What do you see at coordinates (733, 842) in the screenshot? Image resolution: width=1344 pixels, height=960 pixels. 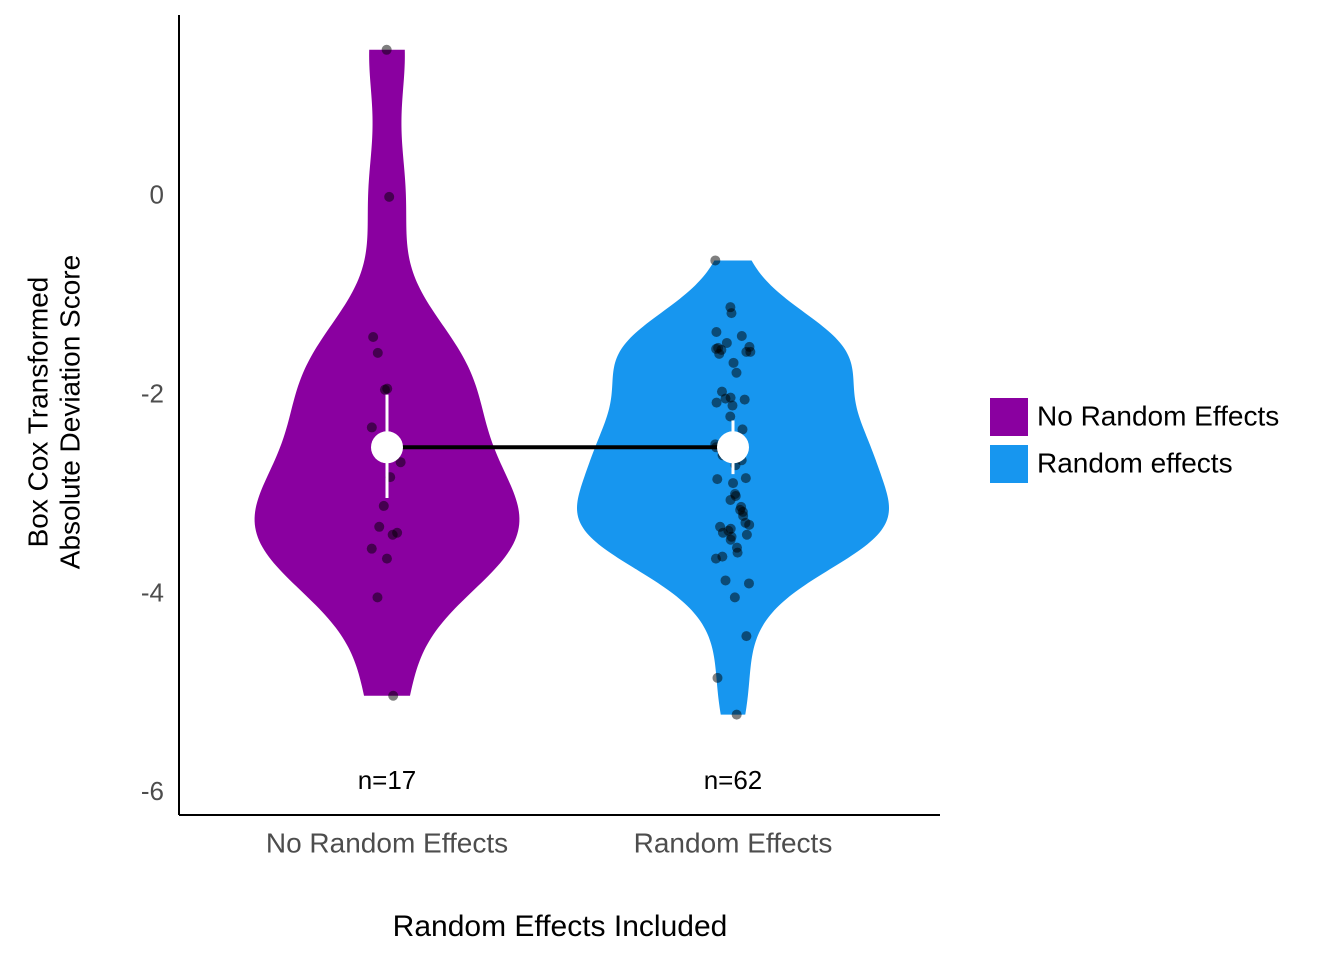 I see `x-tick-label: Random Effects` at bounding box center [733, 842].